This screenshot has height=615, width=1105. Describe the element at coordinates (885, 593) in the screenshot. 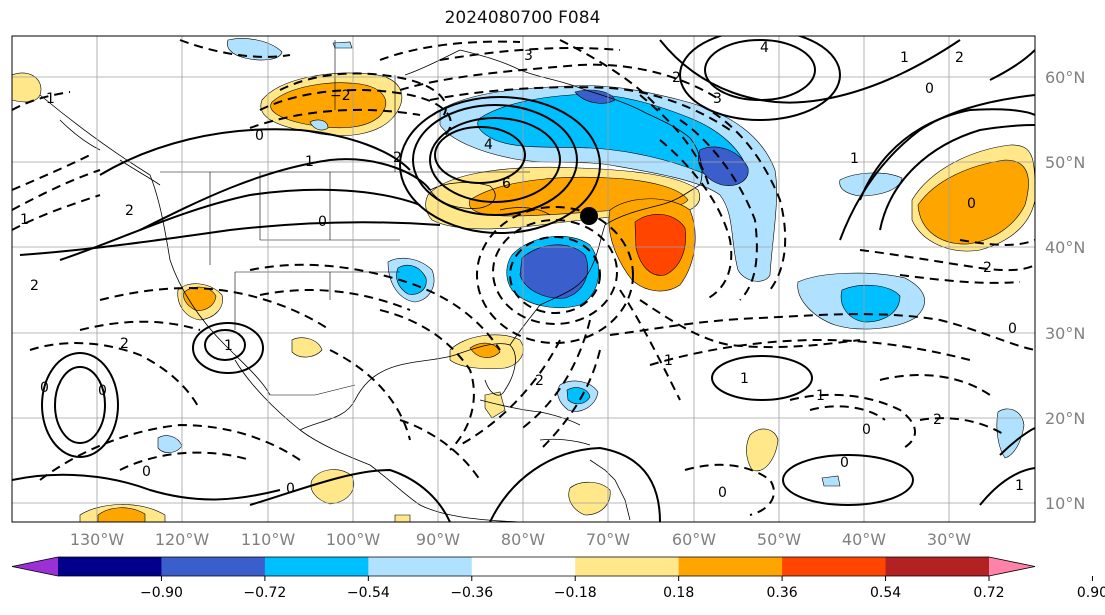

I see `colorbar-tick-label: 0.54` at that location.